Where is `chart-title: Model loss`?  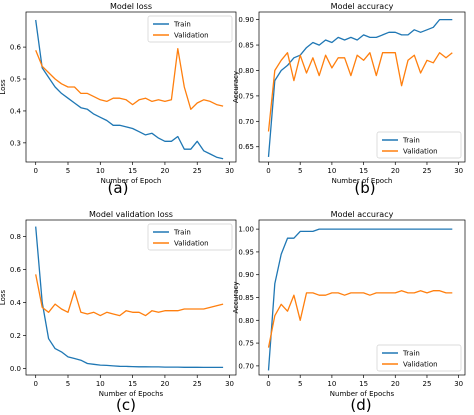 chart-title: Model loss is located at coordinates (131, 6).